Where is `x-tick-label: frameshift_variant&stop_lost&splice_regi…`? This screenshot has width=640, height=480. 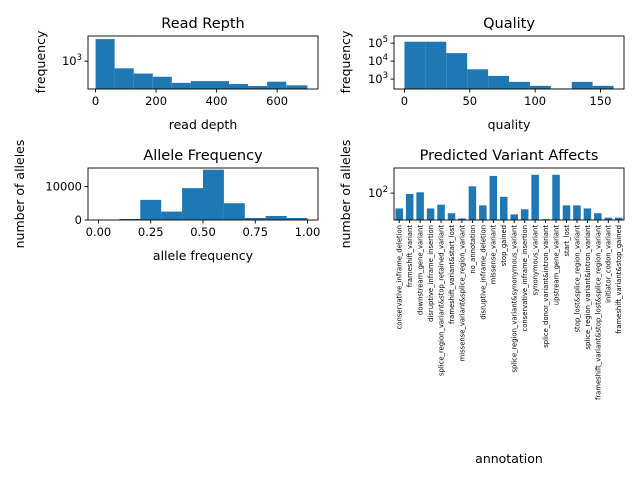 x-tick-label: frameshift_variant&stop_lost&splice_regi… is located at coordinates (598, 312).